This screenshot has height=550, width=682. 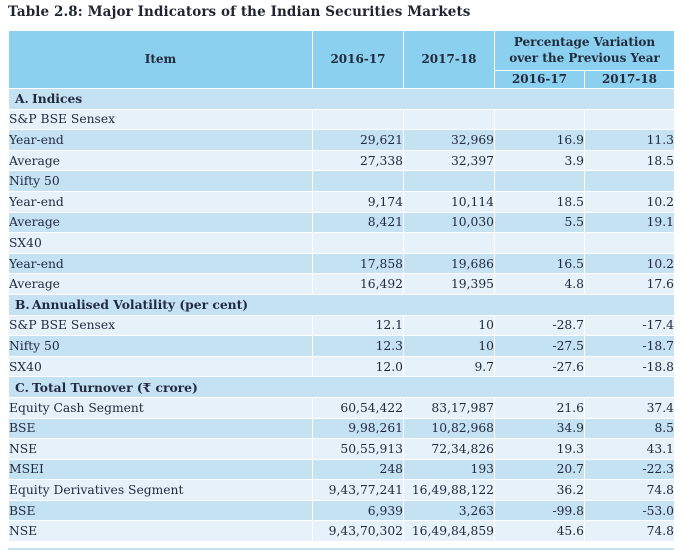 I want to click on value-cell: 10,030, so click(x=449, y=222).